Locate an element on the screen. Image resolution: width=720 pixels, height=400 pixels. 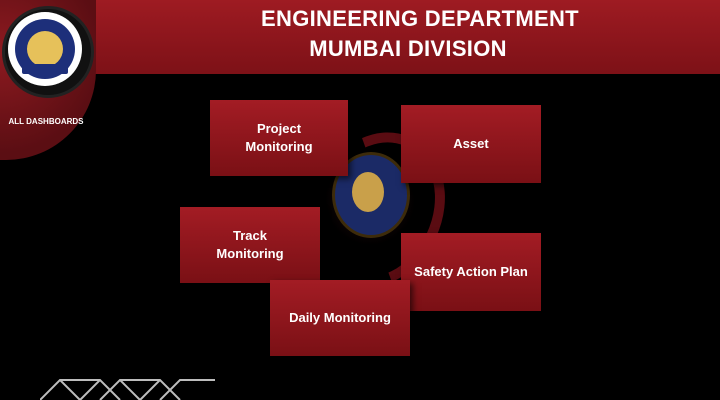
division-emblem-core-icon is located at coordinates (368, 192).